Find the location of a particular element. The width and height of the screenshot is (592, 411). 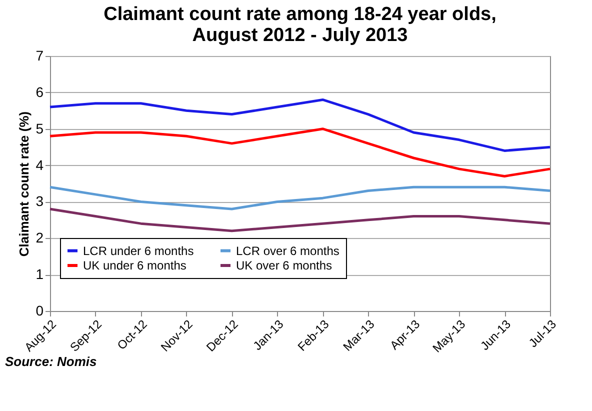

source-note: Source: Nomis is located at coordinates (51, 361).